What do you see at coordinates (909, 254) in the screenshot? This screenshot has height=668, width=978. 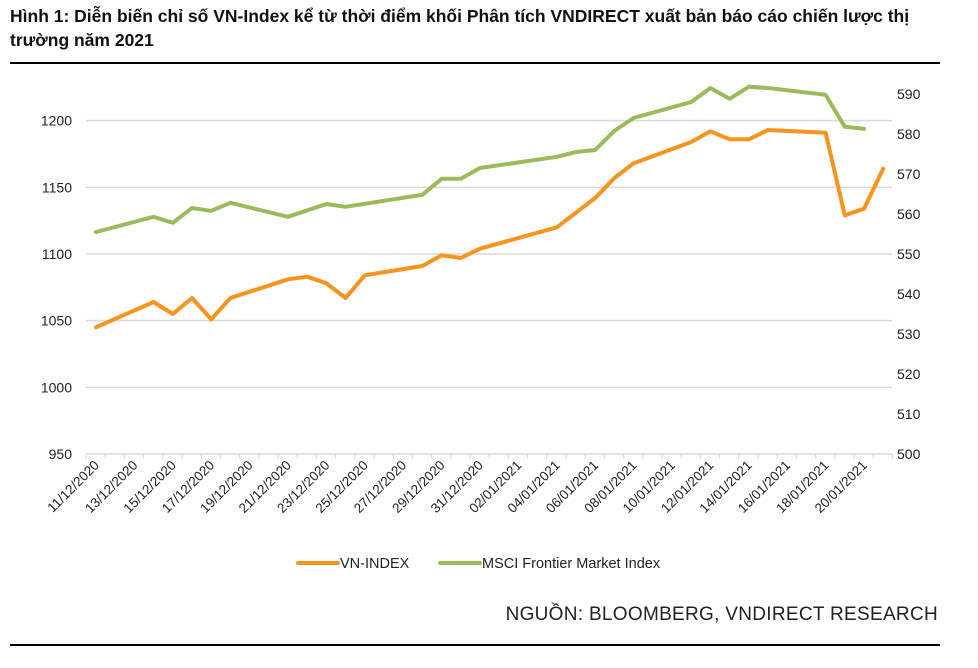 I see `right-axis-tick-label: 550` at bounding box center [909, 254].